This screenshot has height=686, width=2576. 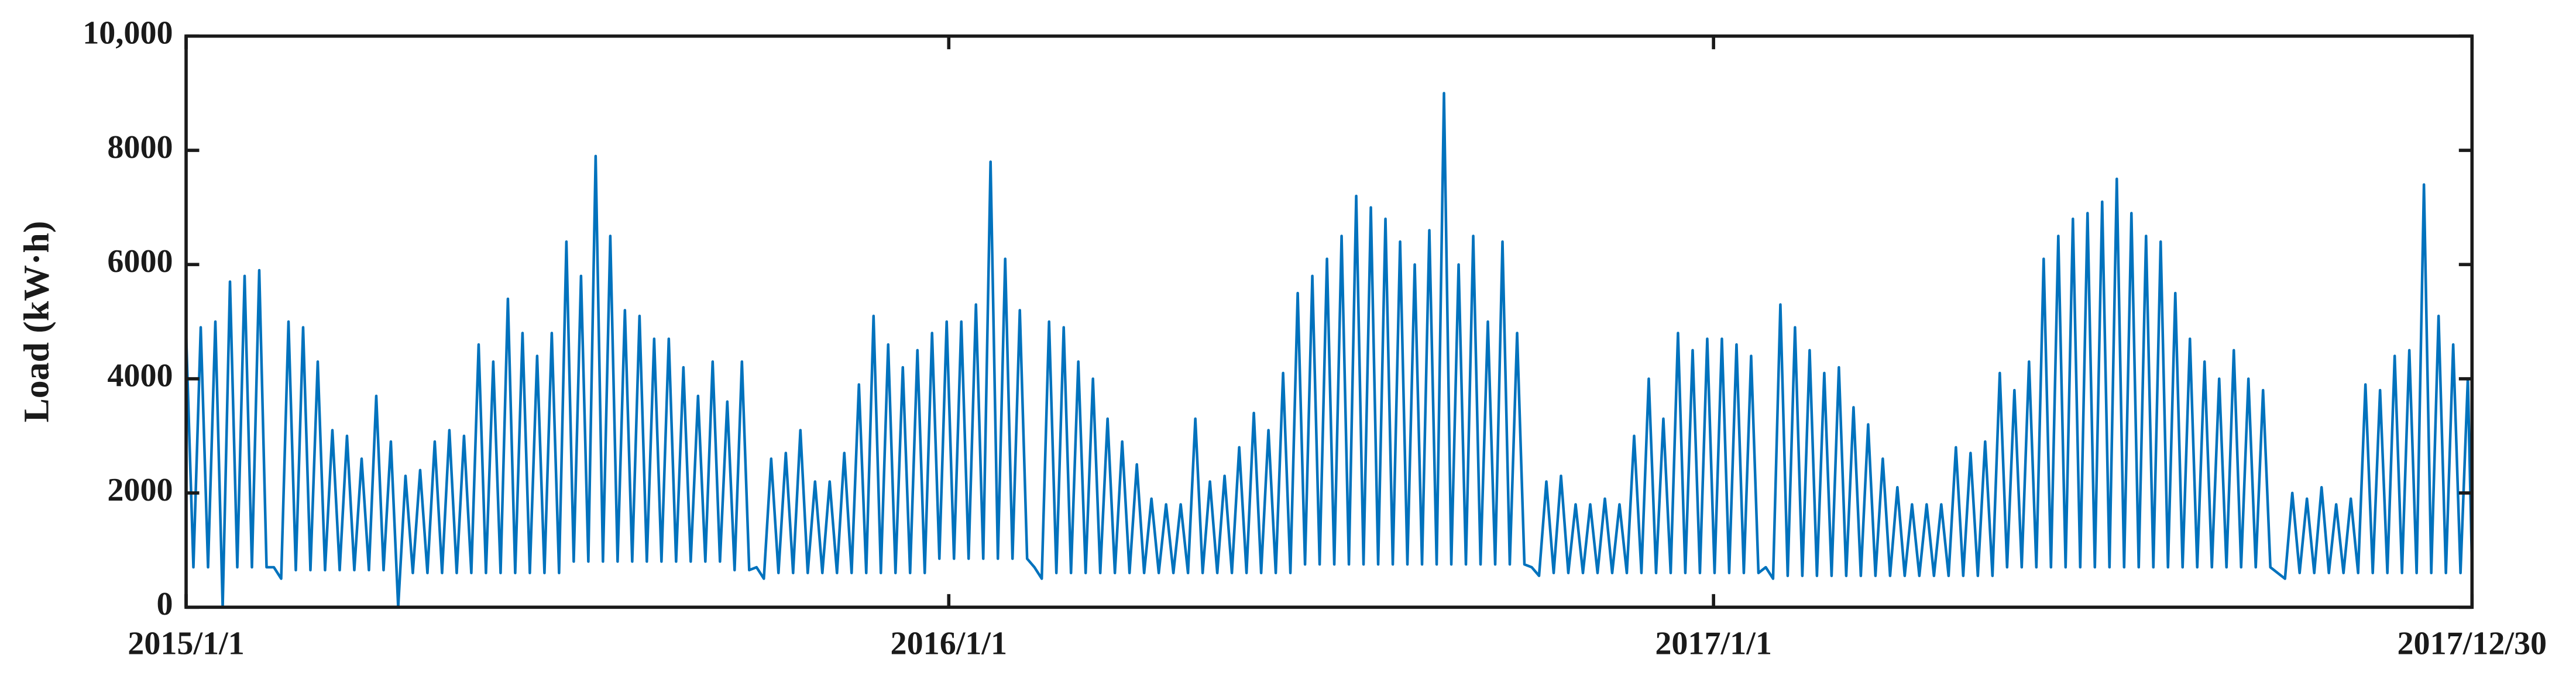 What do you see at coordinates (140, 376) in the screenshot?
I see `y-tick-label: 4000` at bounding box center [140, 376].